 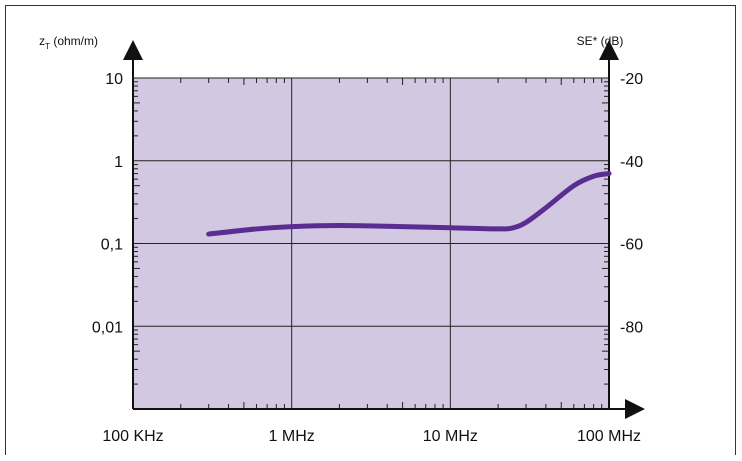 What do you see at coordinates (631, 79) in the screenshot?
I see `y2-tick-label: -20` at bounding box center [631, 79].